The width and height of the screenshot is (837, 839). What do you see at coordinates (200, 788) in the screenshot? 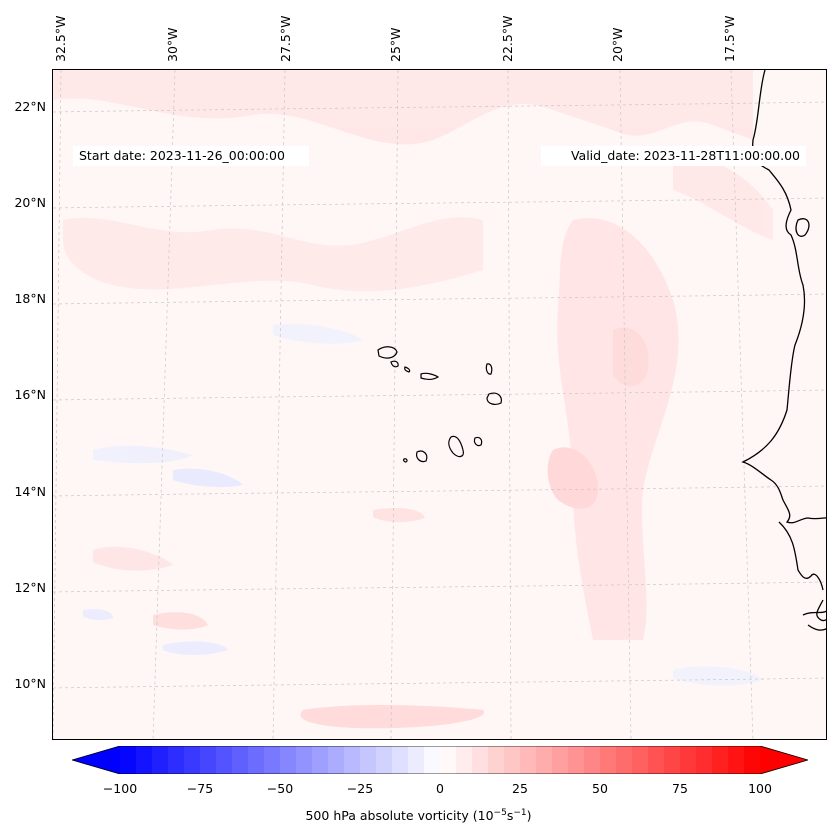
I see `colorbar-tick-label: −75` at bounding box center [200, 788].